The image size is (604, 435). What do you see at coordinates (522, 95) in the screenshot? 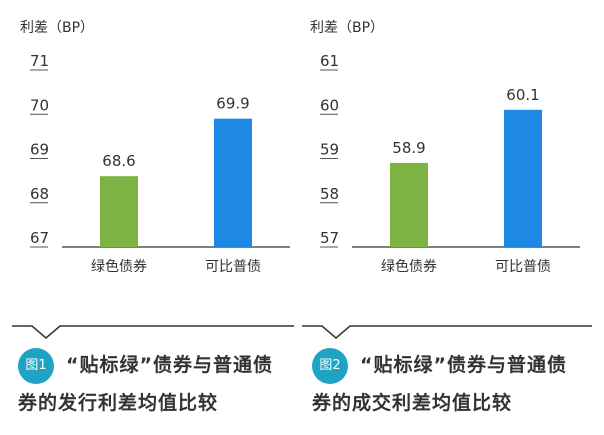
I see `data-label: 60.1` at bounding box center [522, 95].